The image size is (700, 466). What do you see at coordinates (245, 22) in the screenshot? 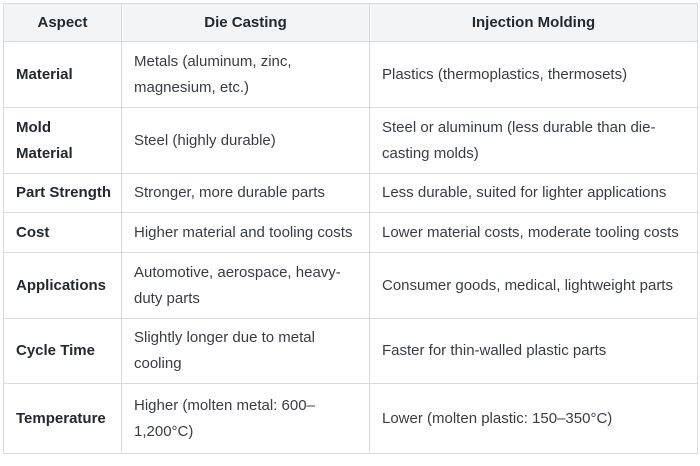
I see `column-header-die-casting: Die Casting` at bounding box center [245, 22].